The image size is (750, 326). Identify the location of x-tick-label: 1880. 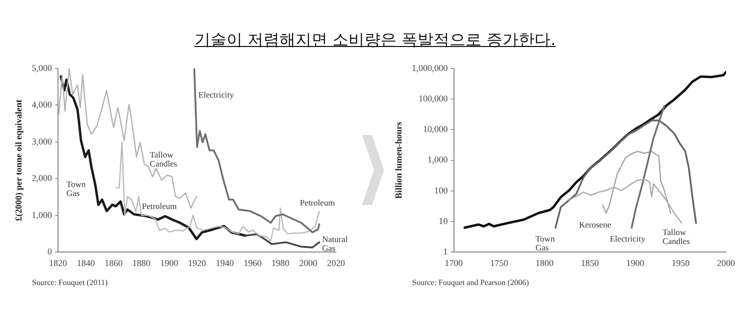
(141, 263).